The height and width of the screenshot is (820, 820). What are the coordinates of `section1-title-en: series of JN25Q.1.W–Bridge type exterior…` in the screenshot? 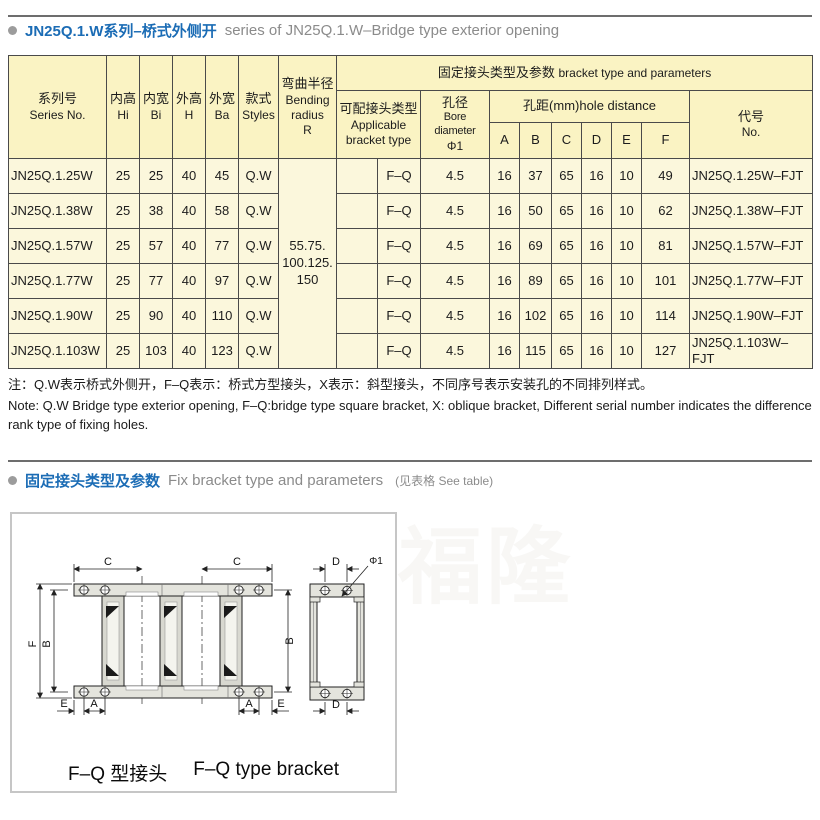 It's located at (392, 30).